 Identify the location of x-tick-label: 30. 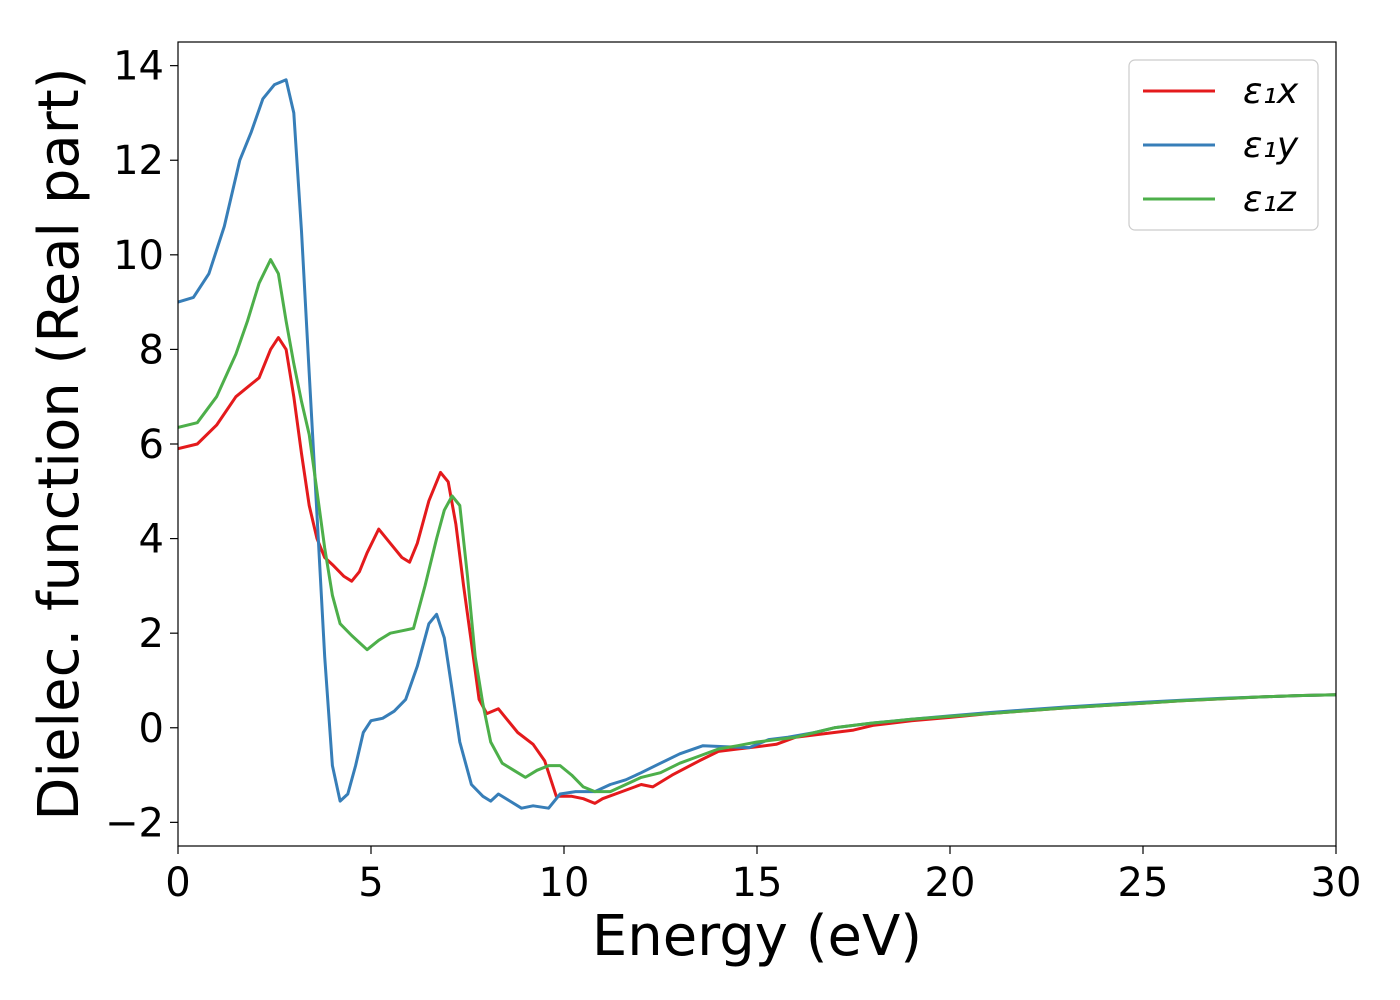
(1336, 883).